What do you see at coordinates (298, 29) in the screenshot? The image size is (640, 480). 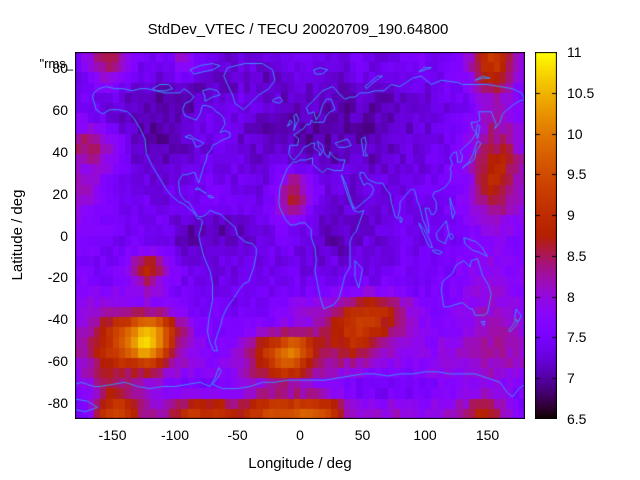 I see `chart-title: StdDev_VTEC / TECU 20020709_190.64800` at bounding box center [298, 29].